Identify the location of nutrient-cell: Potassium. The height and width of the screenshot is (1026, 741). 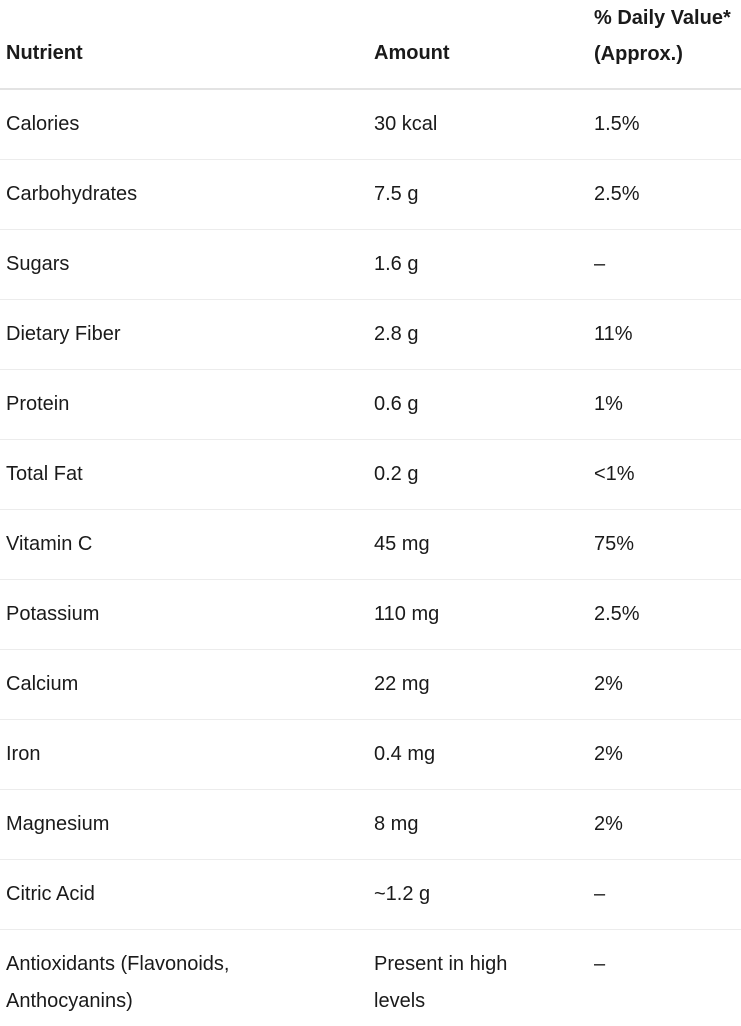
(53, 614).